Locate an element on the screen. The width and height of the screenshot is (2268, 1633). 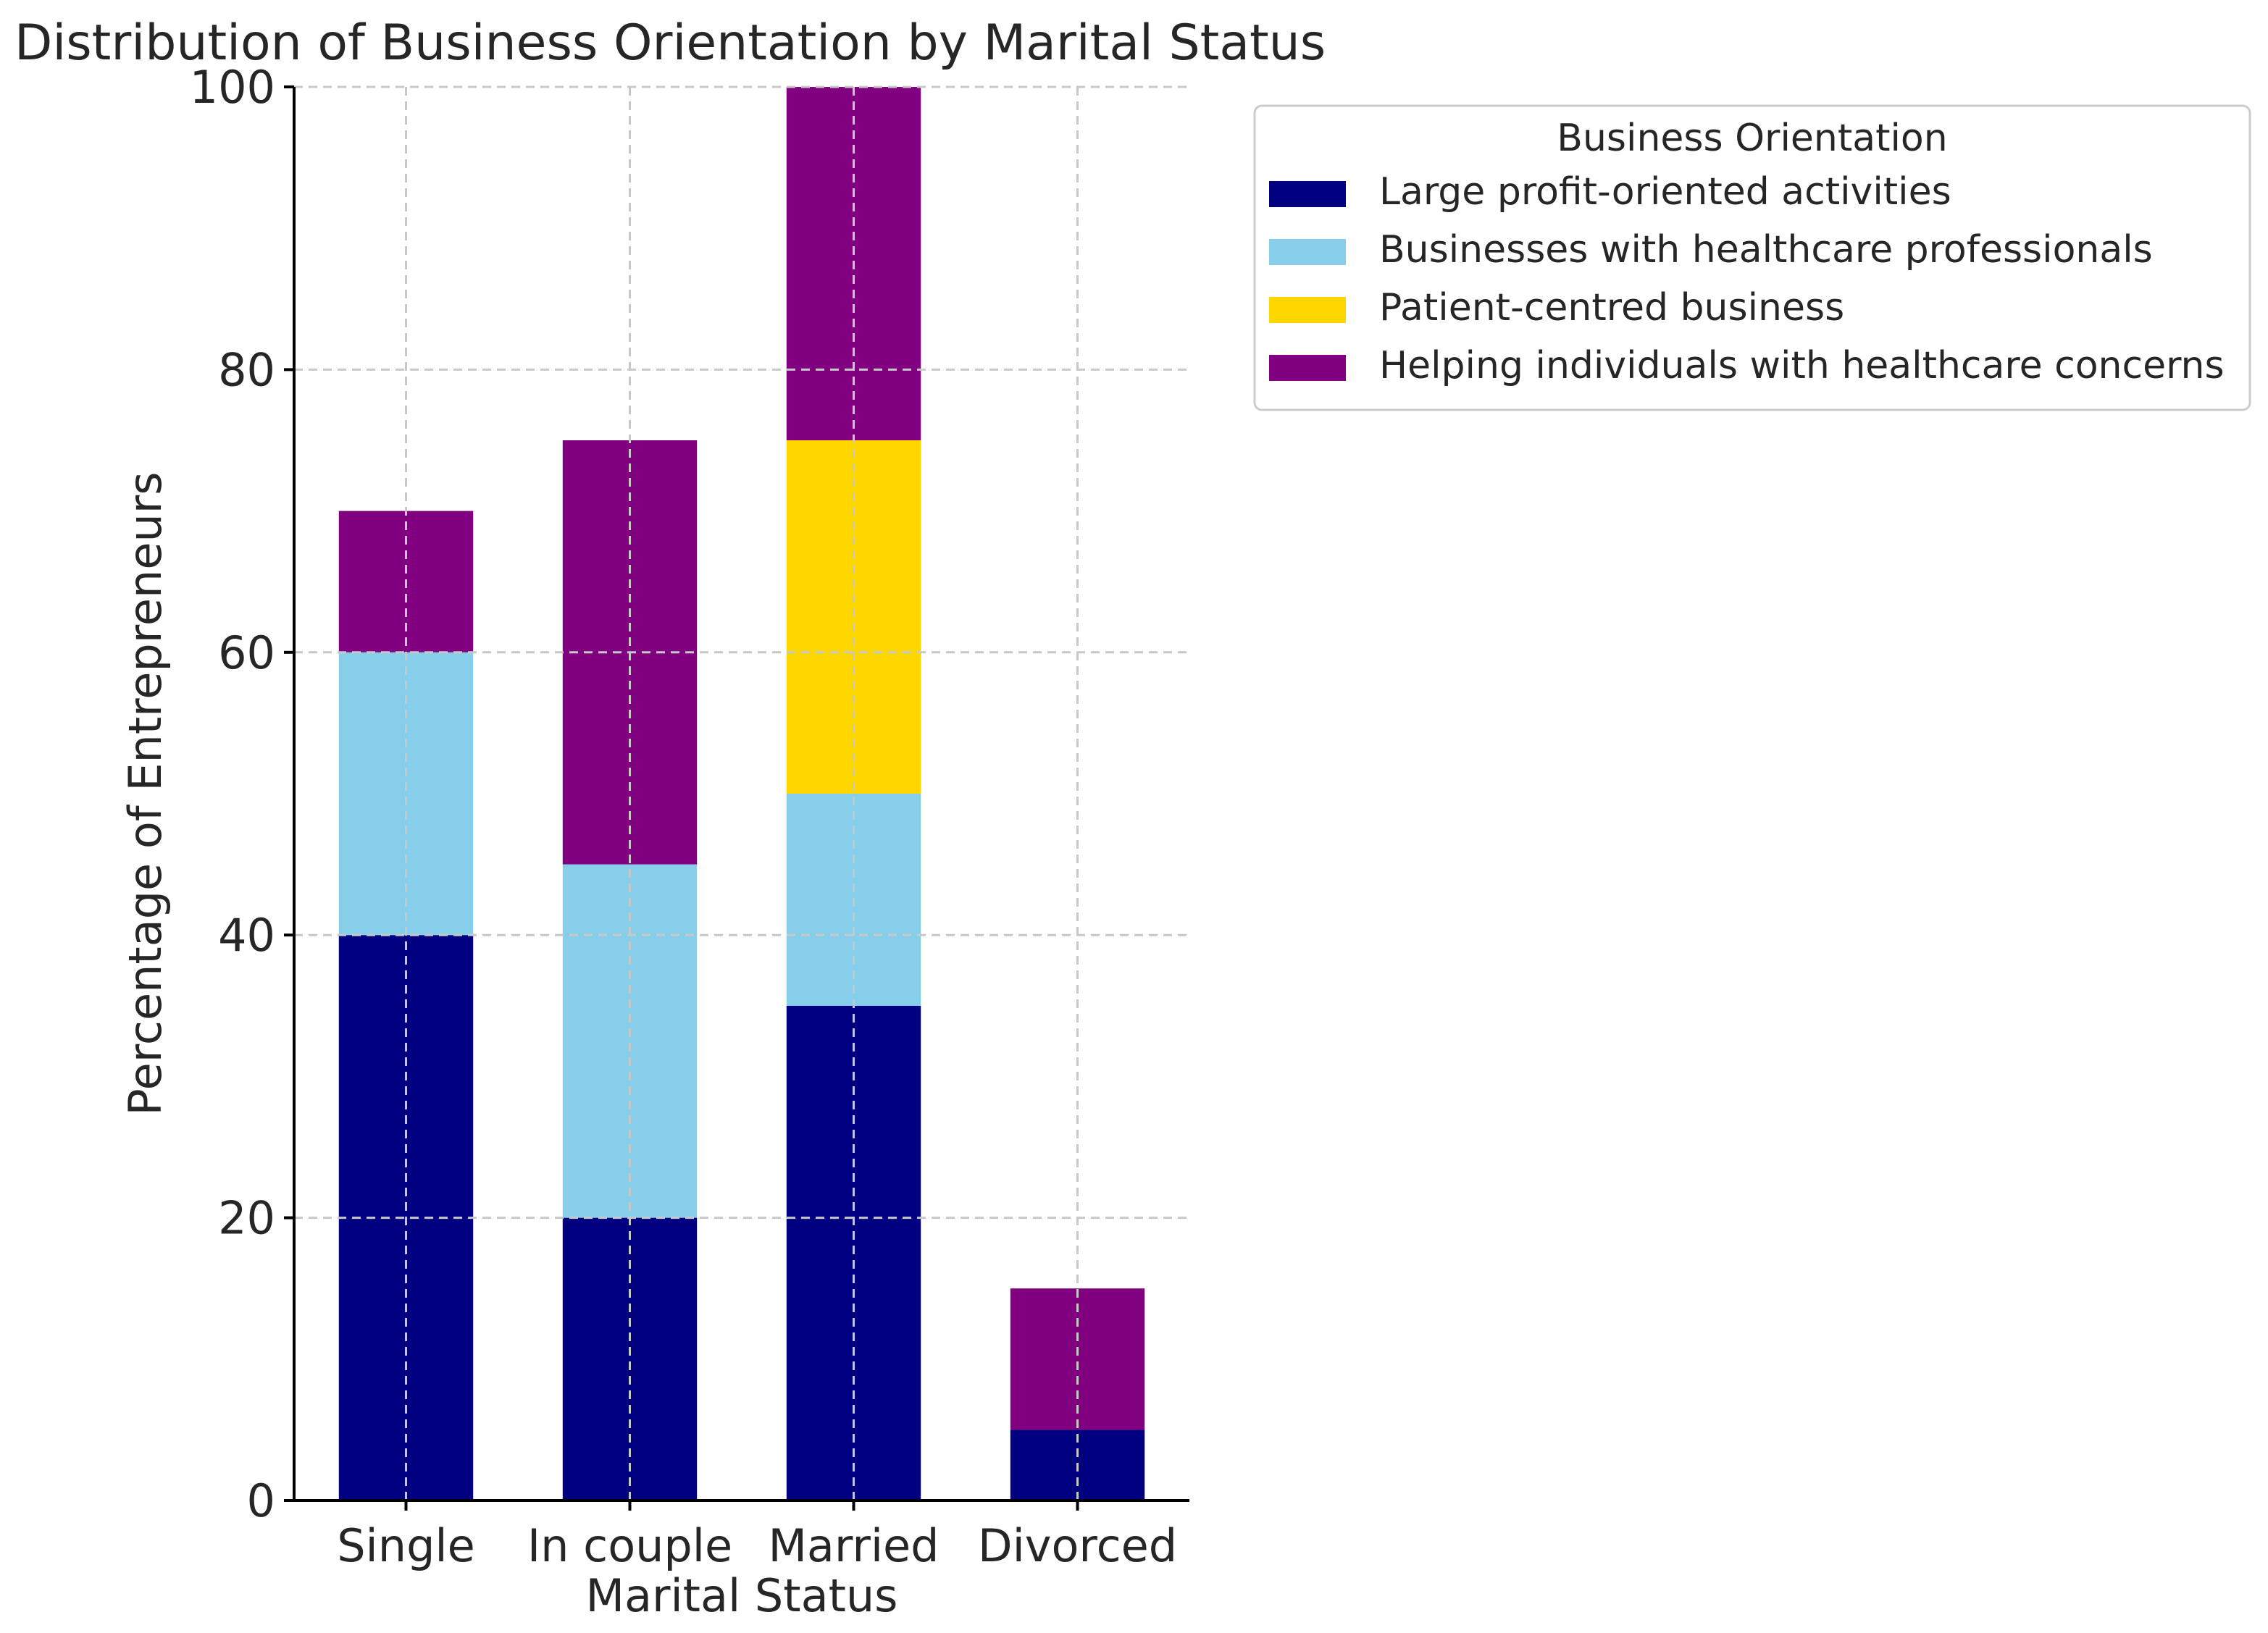
x-axis-label: Marital Status is located at coordinates (741, 1596).